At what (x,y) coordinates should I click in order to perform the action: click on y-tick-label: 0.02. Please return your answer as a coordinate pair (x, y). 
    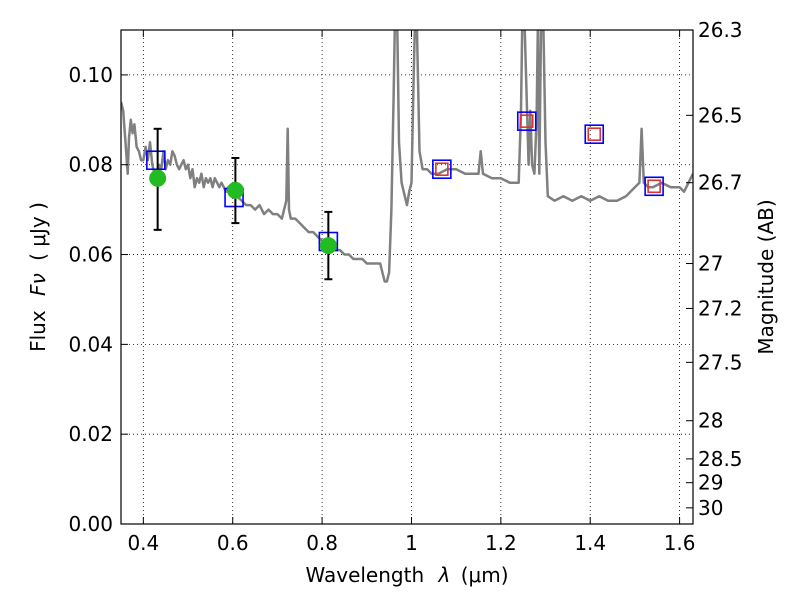
    Looking at the image, I should click on (90, 434).